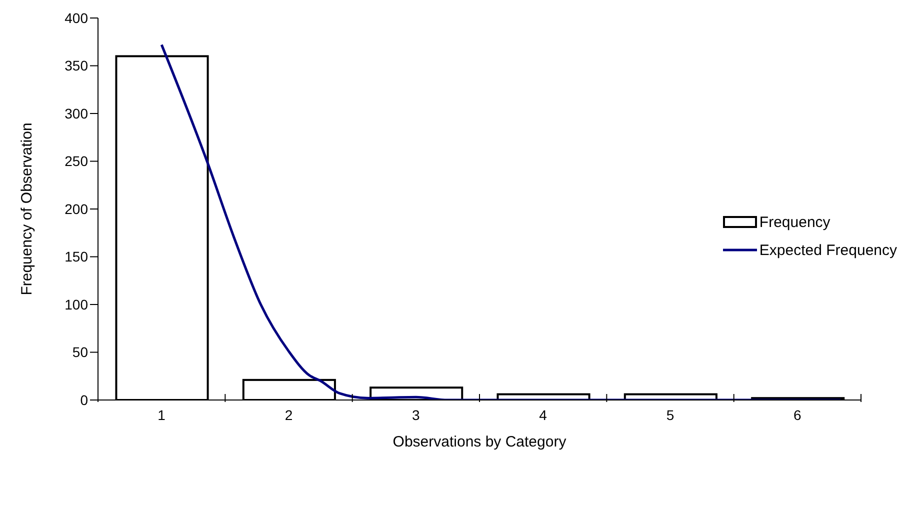  What do you see at coordinates (76, 113) in the screenshot?
I see `y-tick-label: 300` at bounding box center [76, 113].